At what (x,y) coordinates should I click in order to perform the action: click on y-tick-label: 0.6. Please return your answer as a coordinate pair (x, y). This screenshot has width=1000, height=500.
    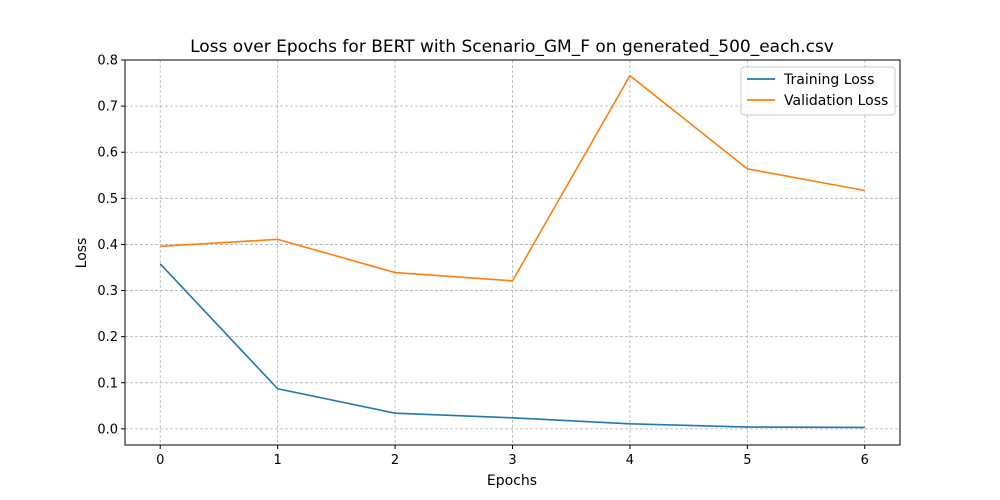
    Looking at the image, I should click on (107, 153).